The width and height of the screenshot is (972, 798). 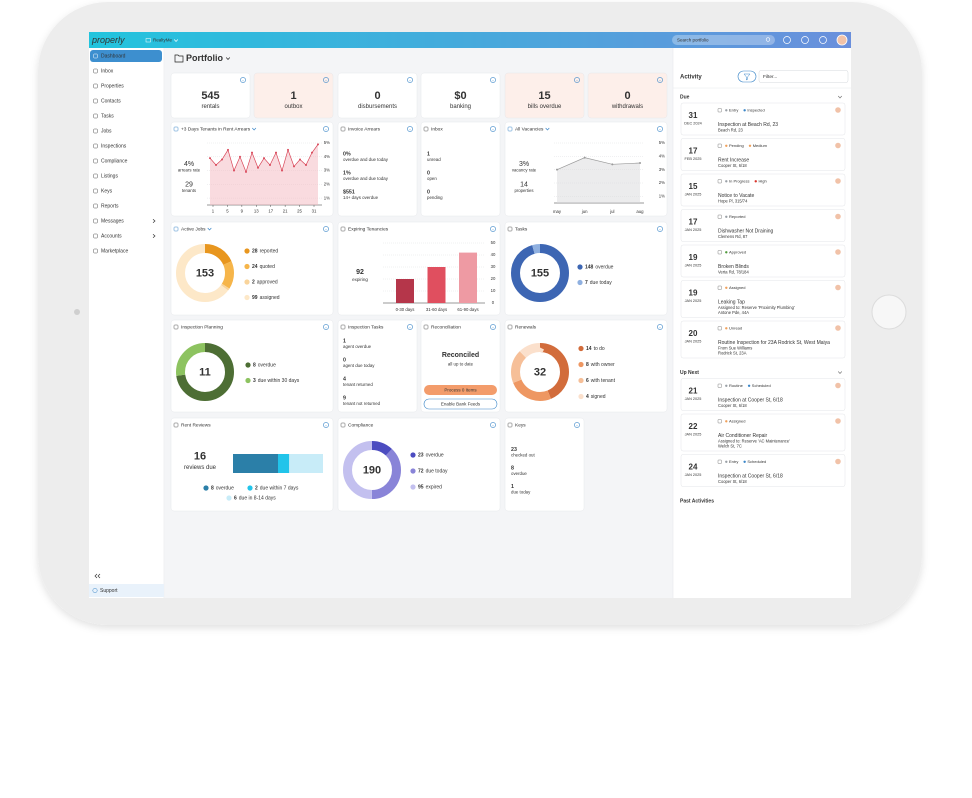 What do you see at coordinates (662, 169) in the screenshot?
I see `y-tick-label: 3%` at bounding box center [662, 169].